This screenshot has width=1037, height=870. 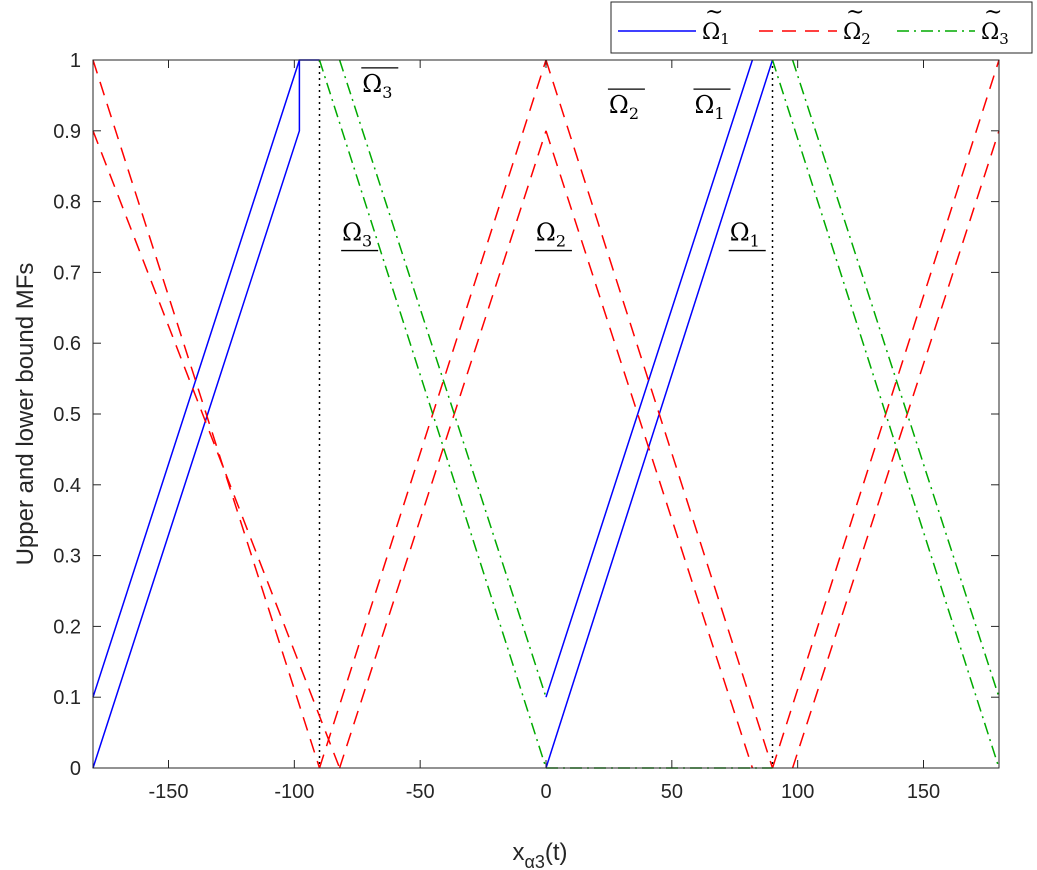 What do you see at coordinates (672, 792) in the screenshot?
I see `x-tick-label: 50` at bounding box center [672, 792].